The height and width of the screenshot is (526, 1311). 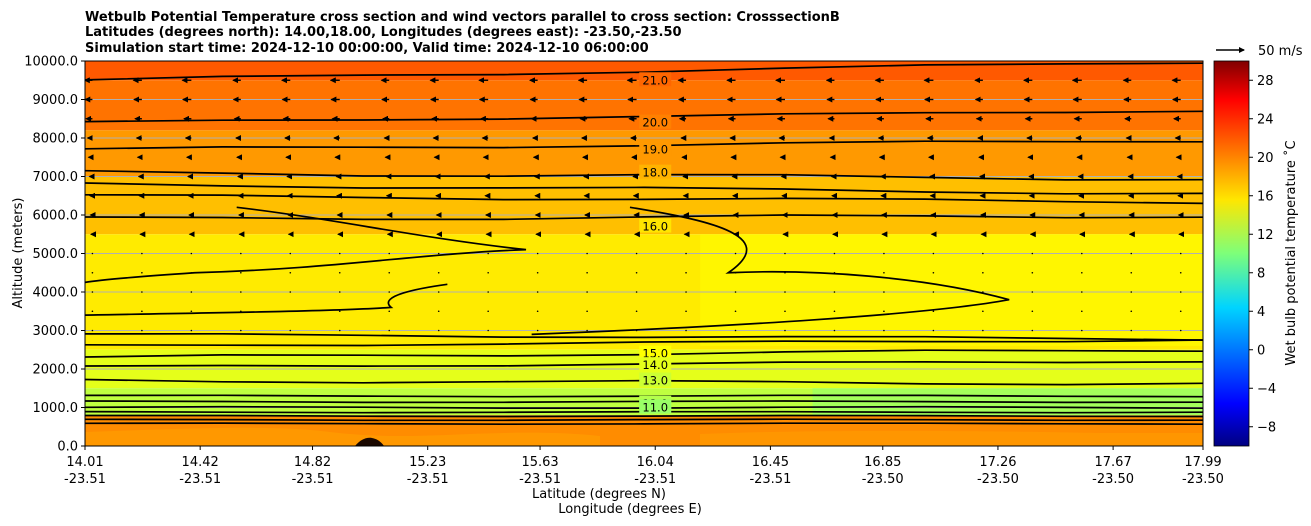 I want to click on x-tick-label: 17.26, so click(x=997, y=462).